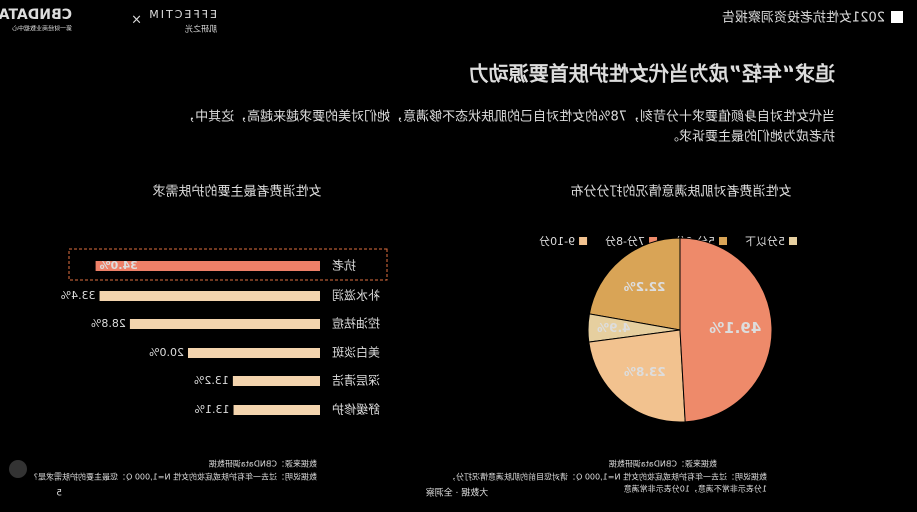  What do you see at coordinates (356, 381) in the screenshot?
I see `bar-label: 深层清洁` at bounding box center [356, 381].